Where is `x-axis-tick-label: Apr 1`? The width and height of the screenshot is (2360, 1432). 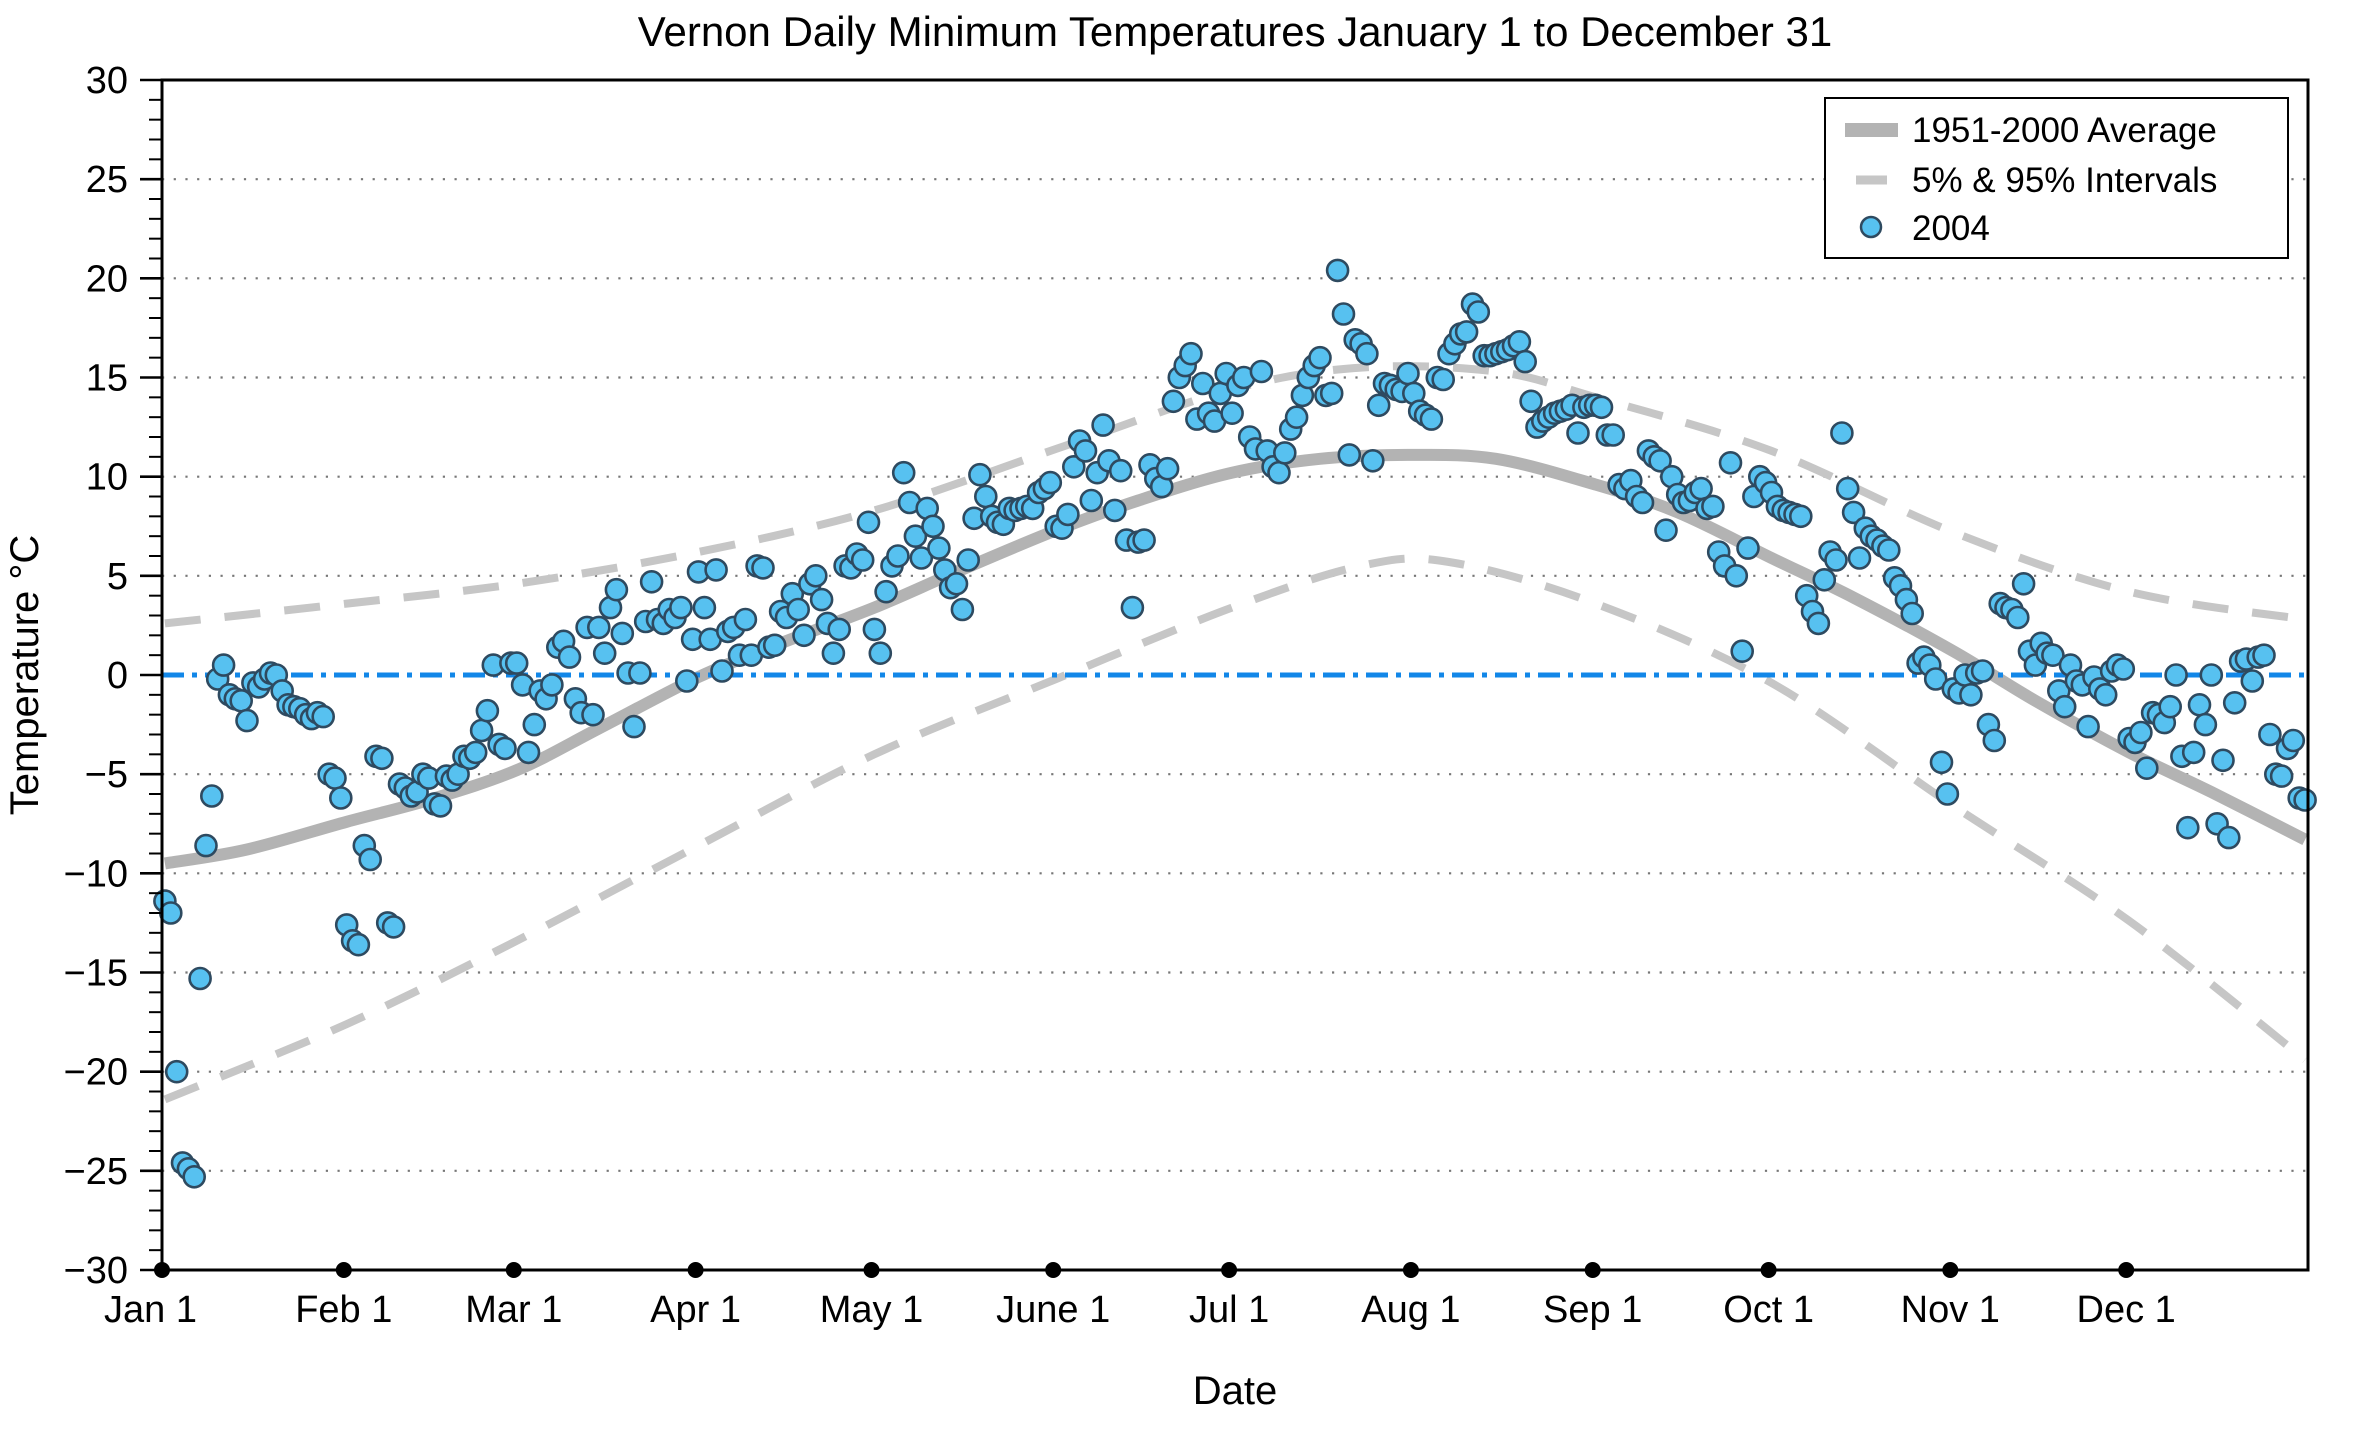 x-axis-tick-label: Apr 1 is located at coordinates (695, 1310).